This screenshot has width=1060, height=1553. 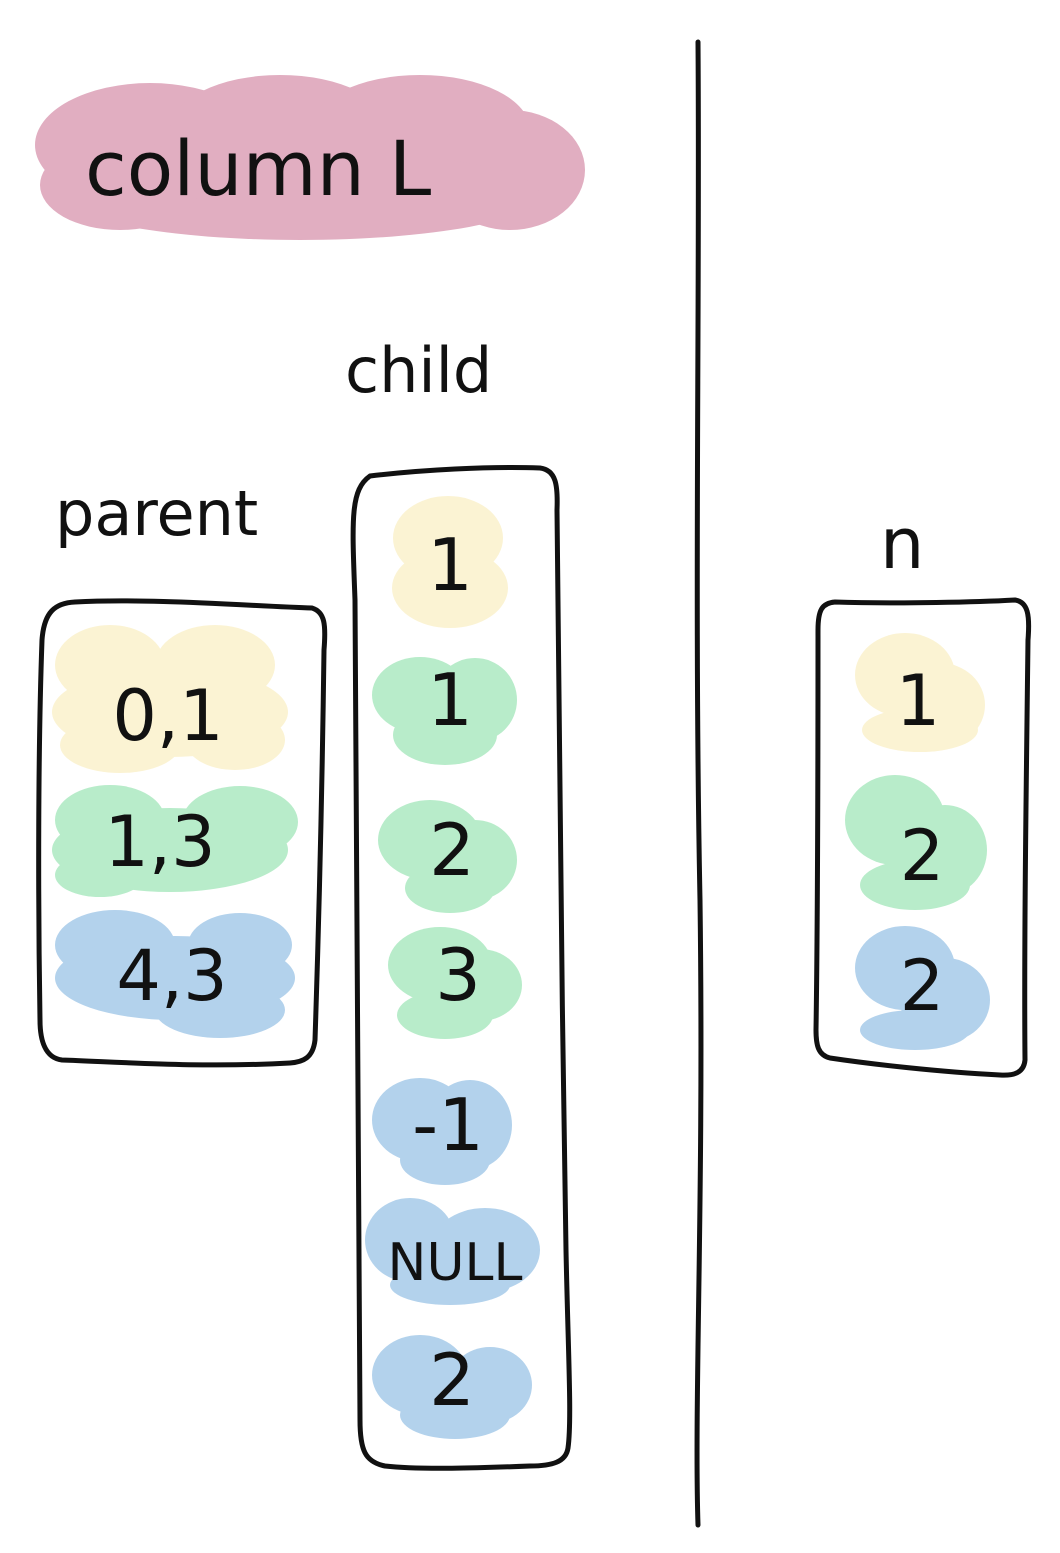 What do you see at coordinates (922, 856) in the screenshot?
I see `n-item-1: 2` at bounding box center [922, 856].